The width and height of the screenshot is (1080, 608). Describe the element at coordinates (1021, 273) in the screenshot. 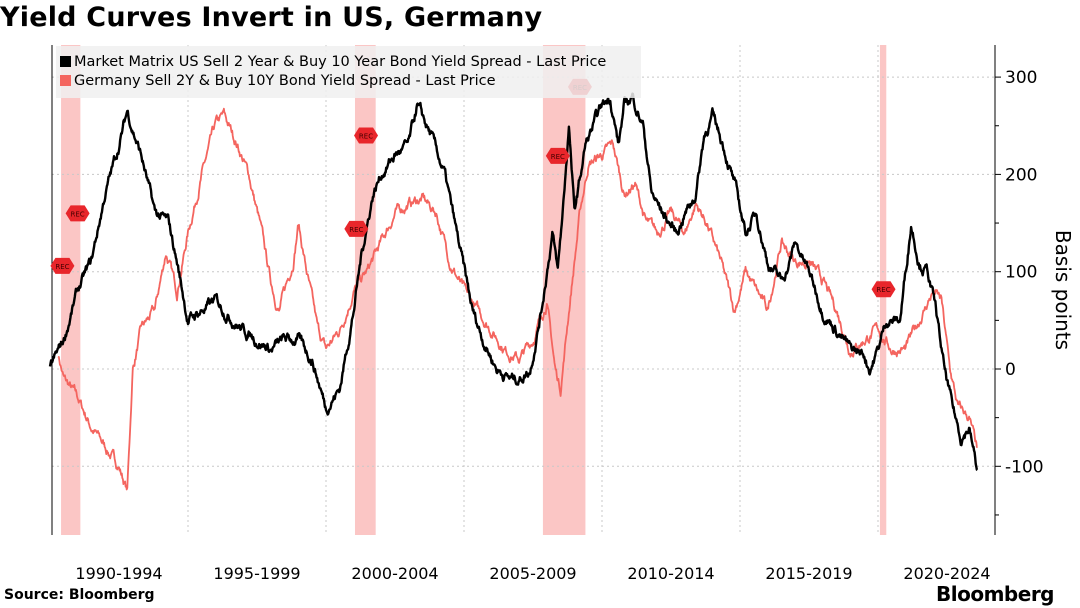

I see `y-tick-label: 100` at that location.